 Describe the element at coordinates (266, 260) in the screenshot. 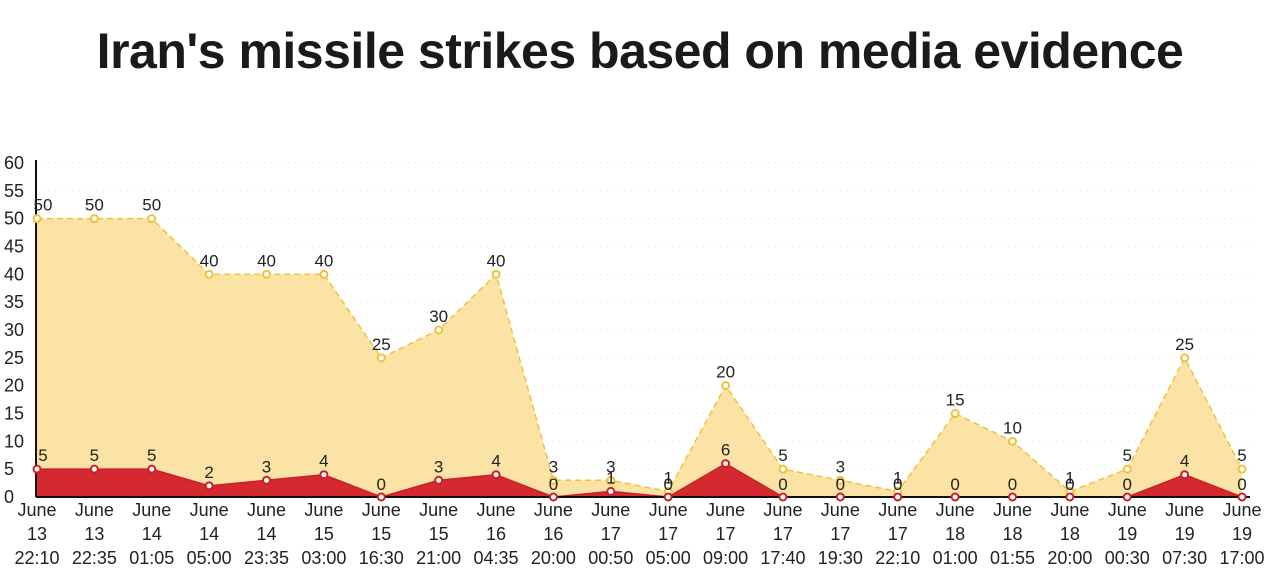

I see `data-label: 40` at that location.